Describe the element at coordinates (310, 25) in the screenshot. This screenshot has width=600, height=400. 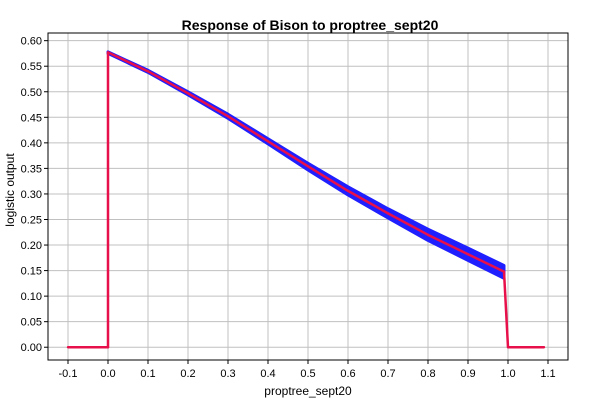
I see `chart-title: Response of Bison to proptree_sept20` at that location.